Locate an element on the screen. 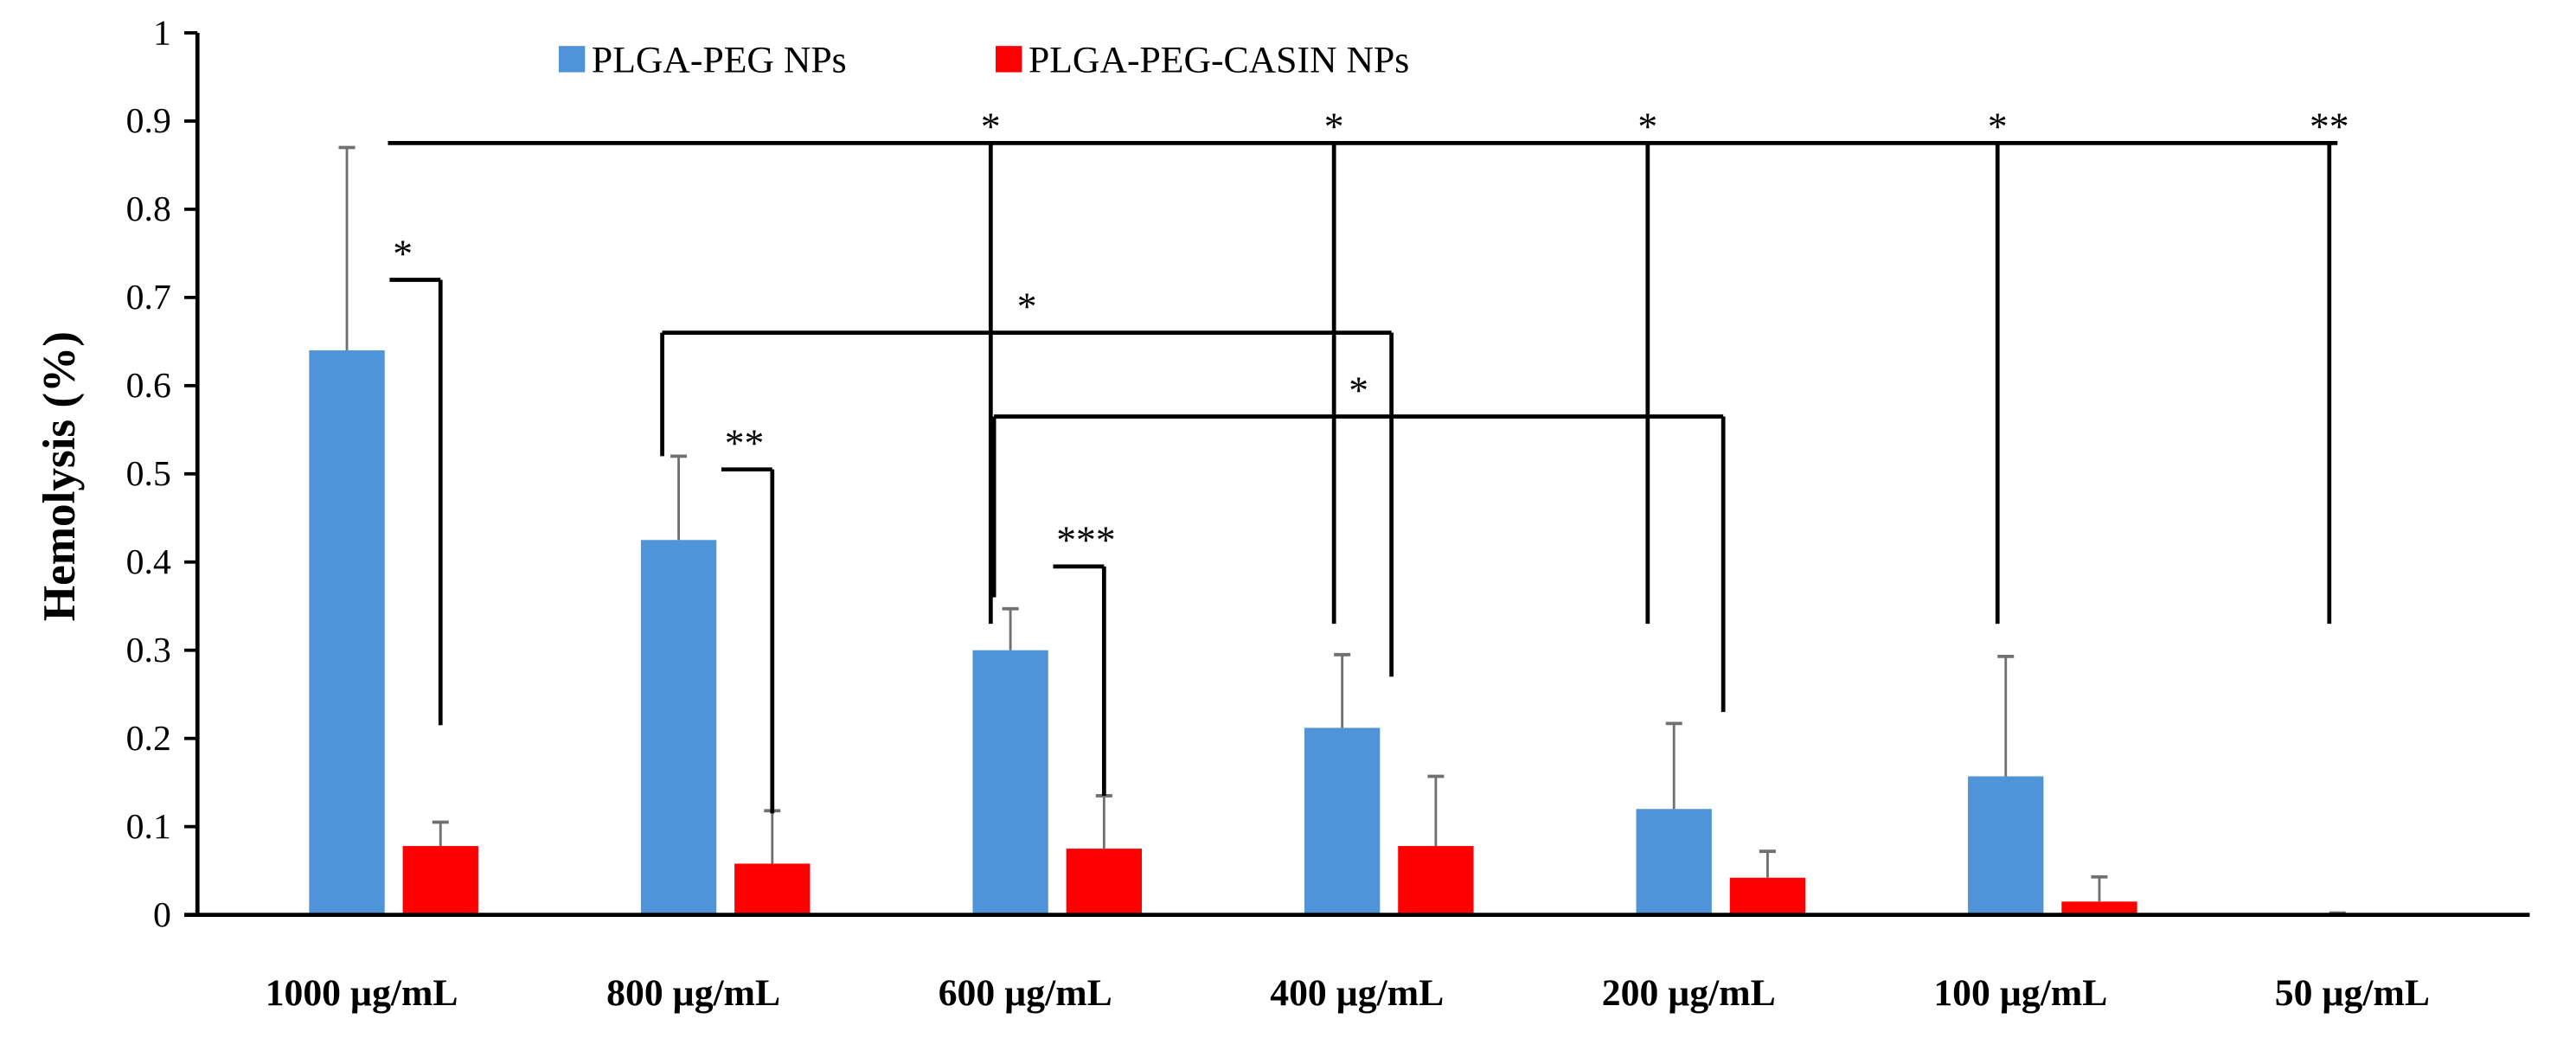 The height and width of the screenshot is (1038, 2576). x-tick-label: 800 µg/mL is located at coordinates (693, 993).